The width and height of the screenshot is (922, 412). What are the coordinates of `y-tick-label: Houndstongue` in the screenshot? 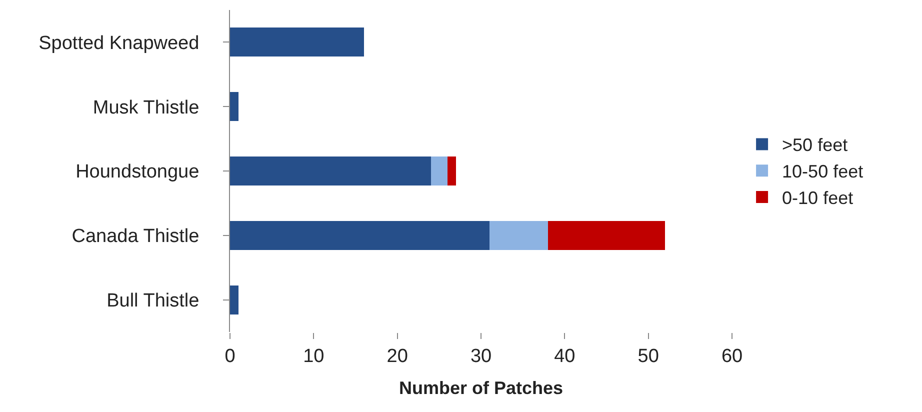 It's located at (138, 172).